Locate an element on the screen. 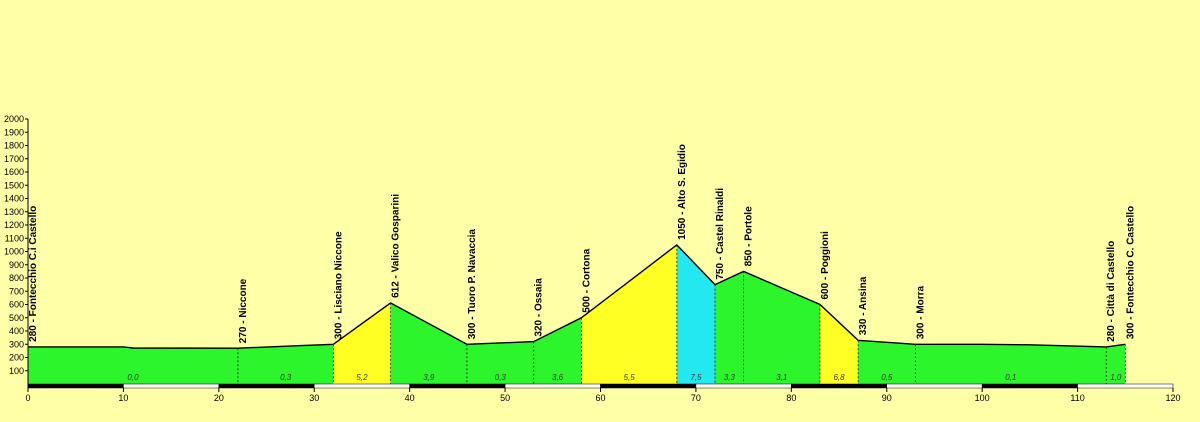 The height and width of the screenshot is (422, 1200). gradient-label-13: 1,0 is located at coordinates (1116, 377).